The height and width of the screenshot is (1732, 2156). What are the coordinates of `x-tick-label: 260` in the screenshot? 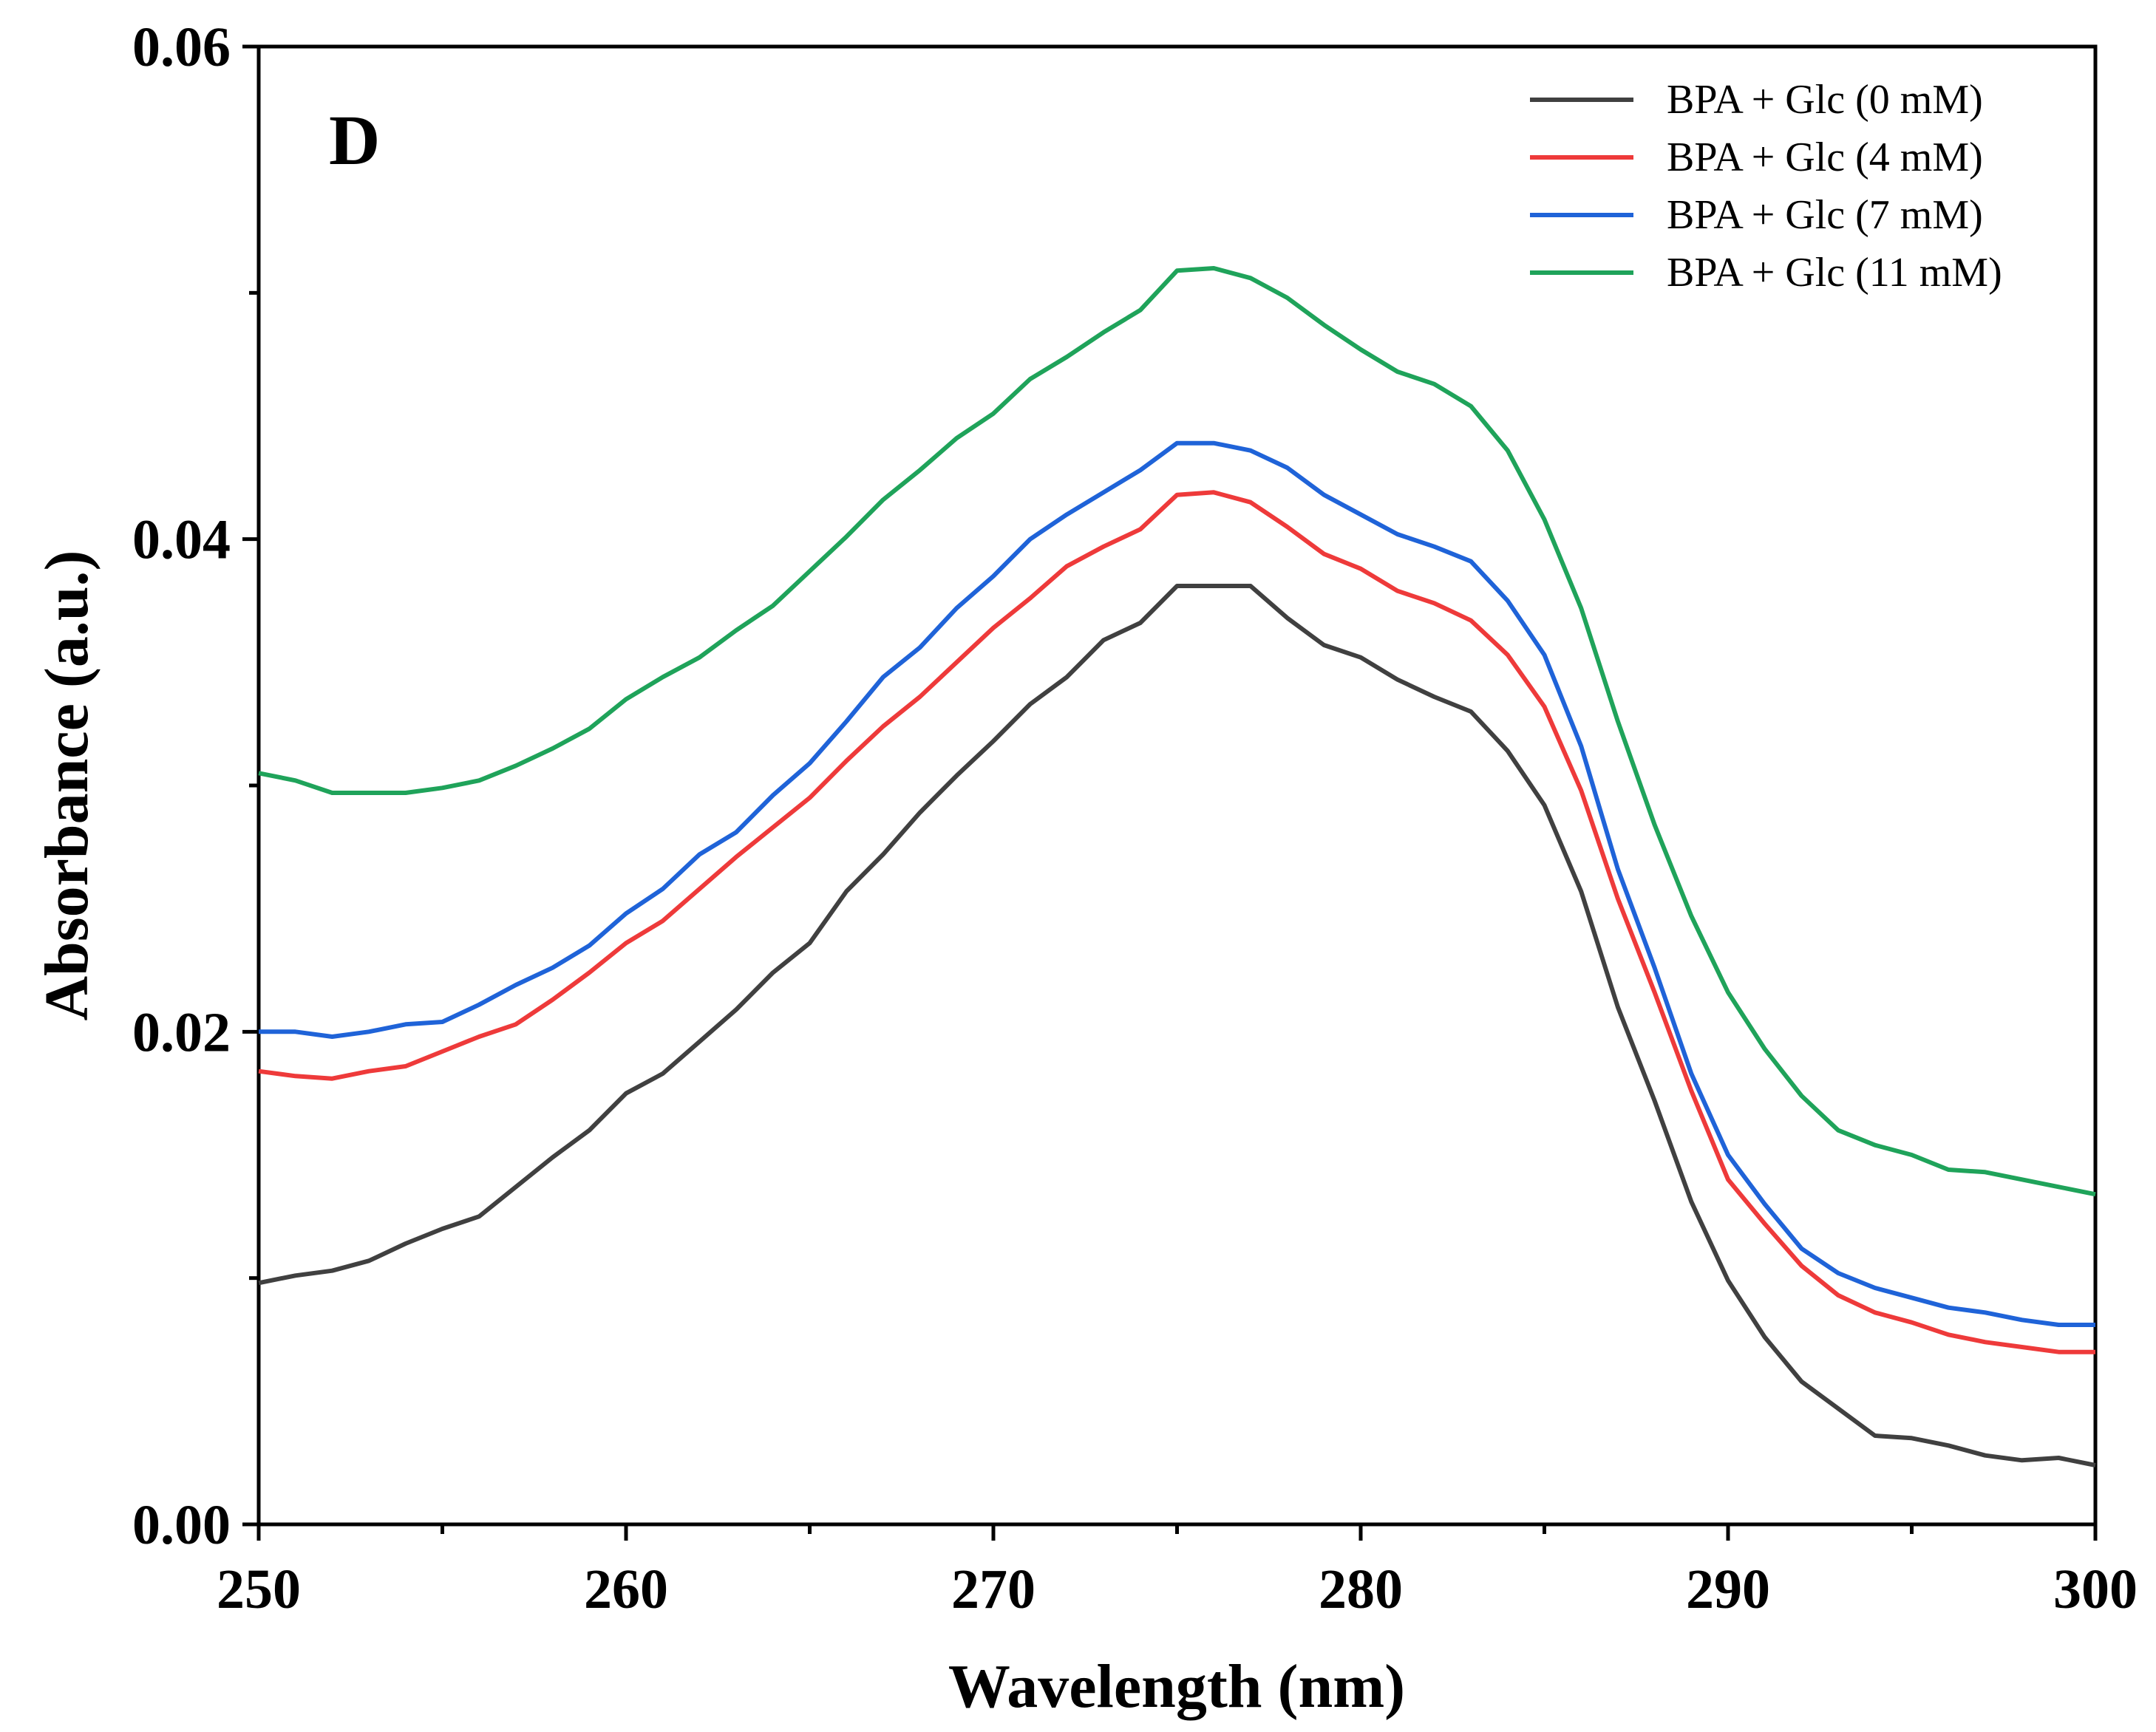 It's located at (626, 1589).